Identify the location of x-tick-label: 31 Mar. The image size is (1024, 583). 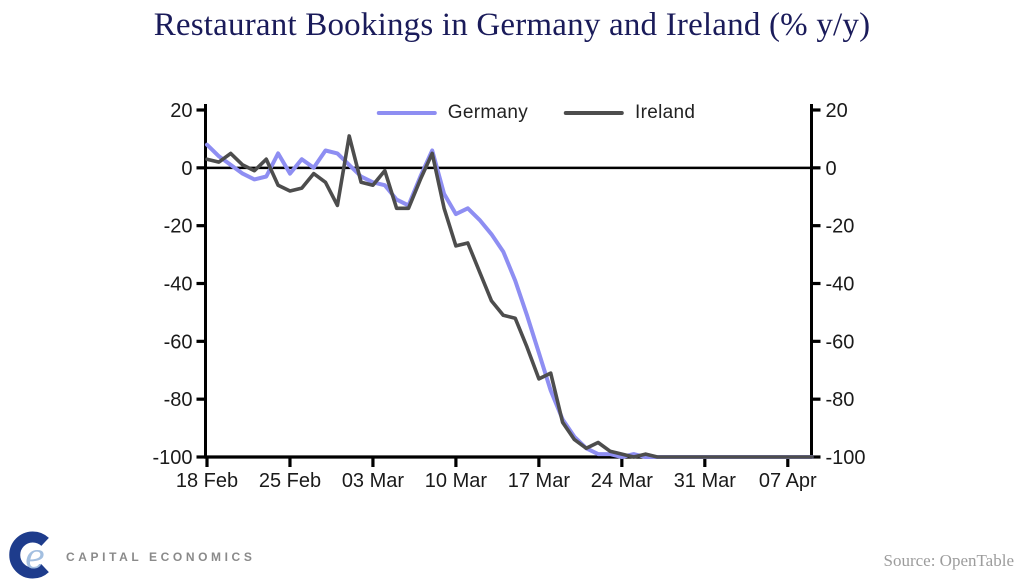
(705, 481).